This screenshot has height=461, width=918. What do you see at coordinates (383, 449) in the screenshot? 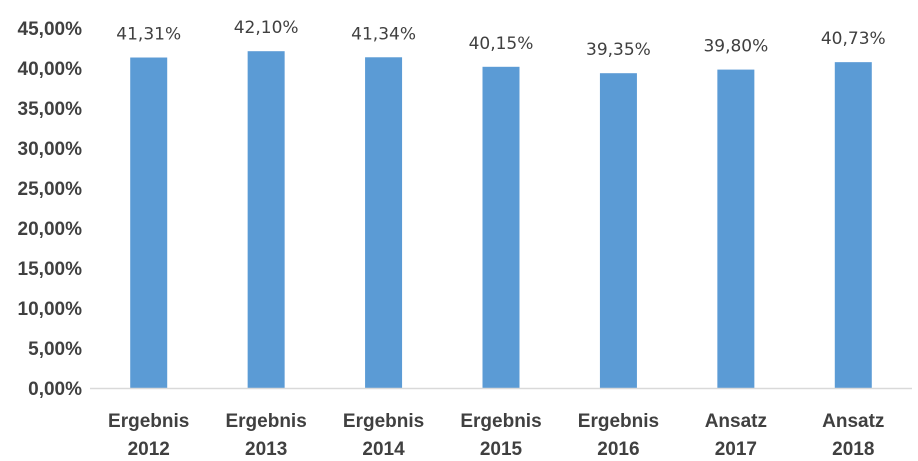
I see `x-tick-label: 2014` at bounding box center [383, 449].